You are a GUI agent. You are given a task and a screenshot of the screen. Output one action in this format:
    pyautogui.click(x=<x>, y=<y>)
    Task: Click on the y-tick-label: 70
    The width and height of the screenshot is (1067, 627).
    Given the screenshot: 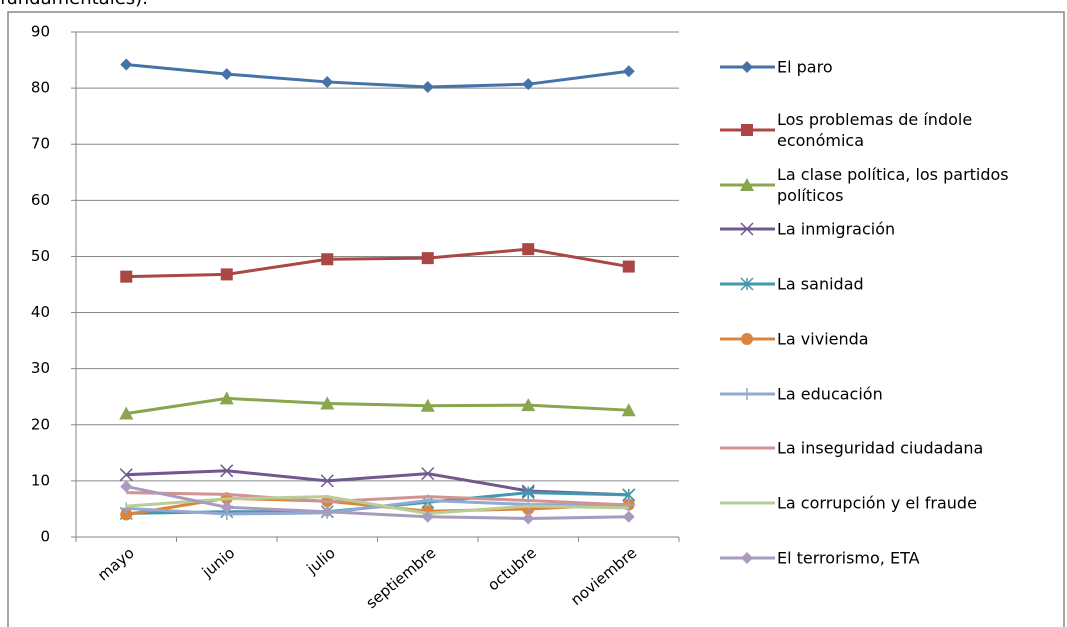 What is the action you would take?
    pyautogui.click(x=40, y=144)
    